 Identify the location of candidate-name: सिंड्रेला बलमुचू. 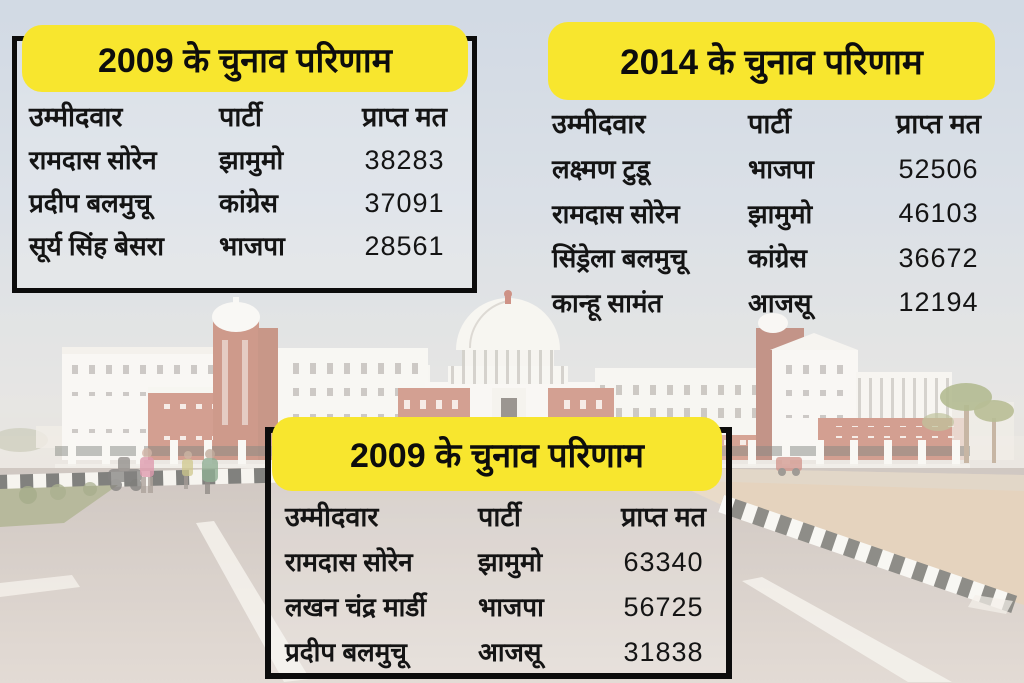
(619, 258).